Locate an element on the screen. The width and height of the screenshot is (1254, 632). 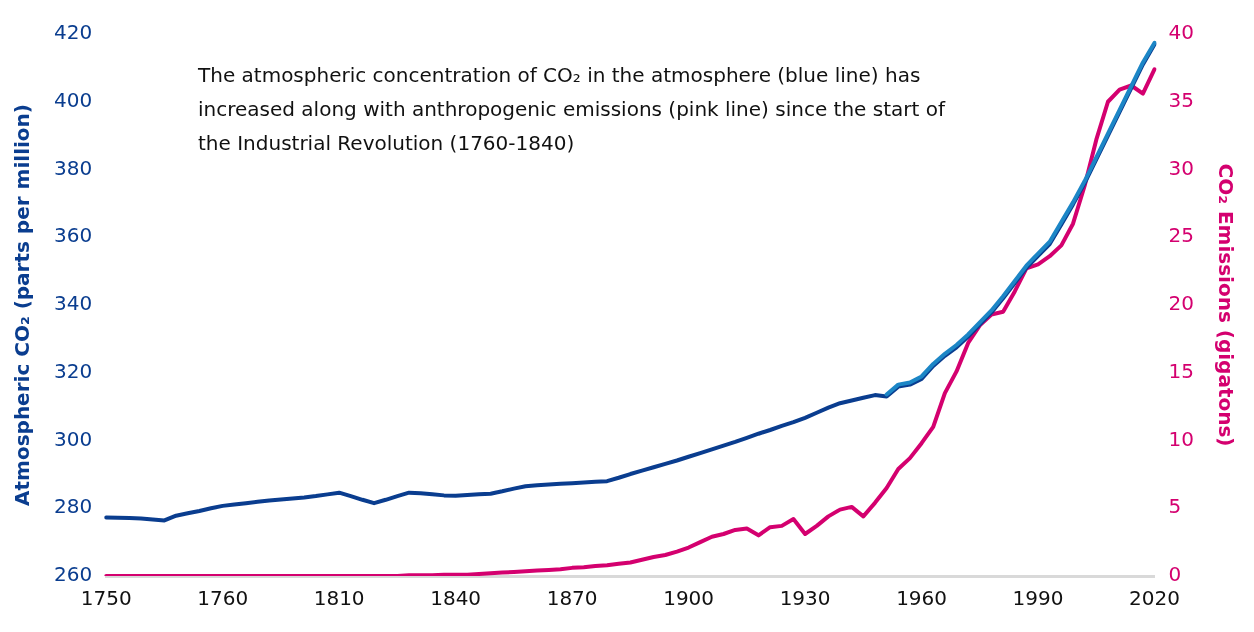
y-tick-label: 280 is located at coordinates (73, 506).